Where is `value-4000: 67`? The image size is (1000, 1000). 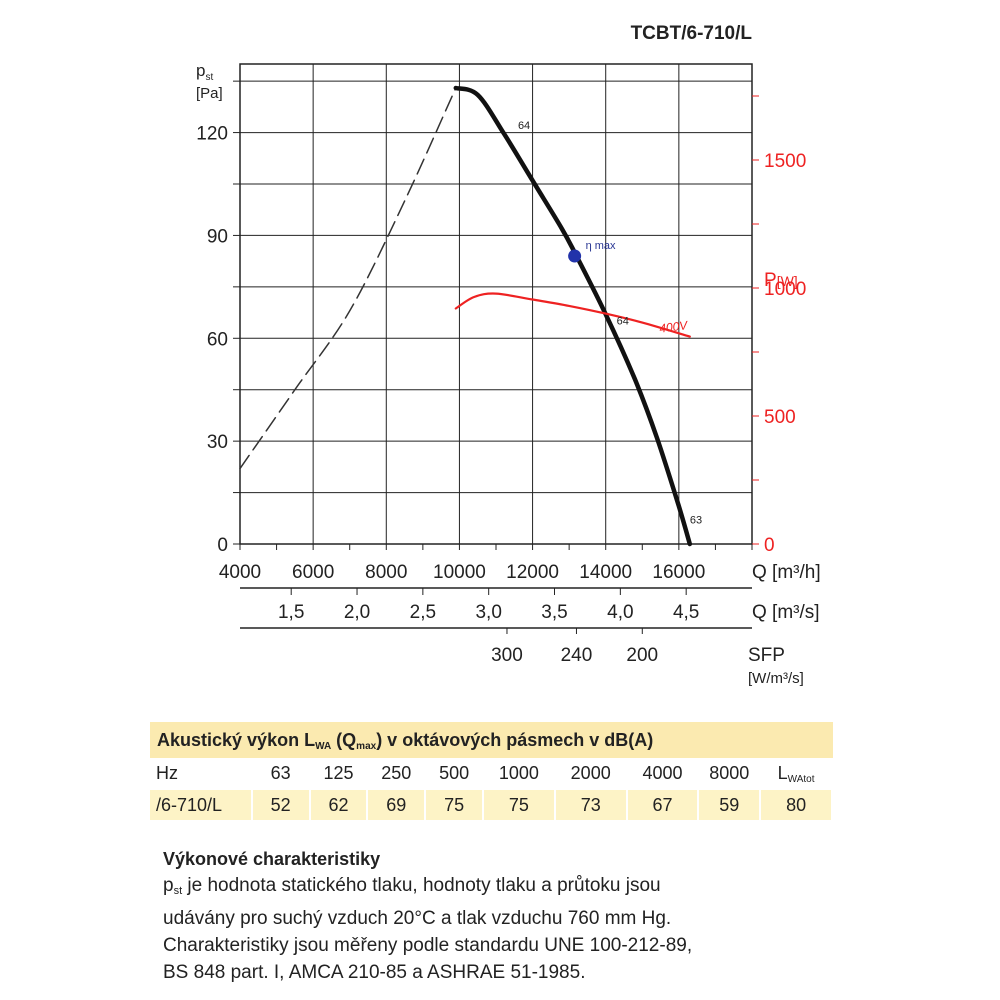 value-4000: 67 is located at coordinates (662, 805).